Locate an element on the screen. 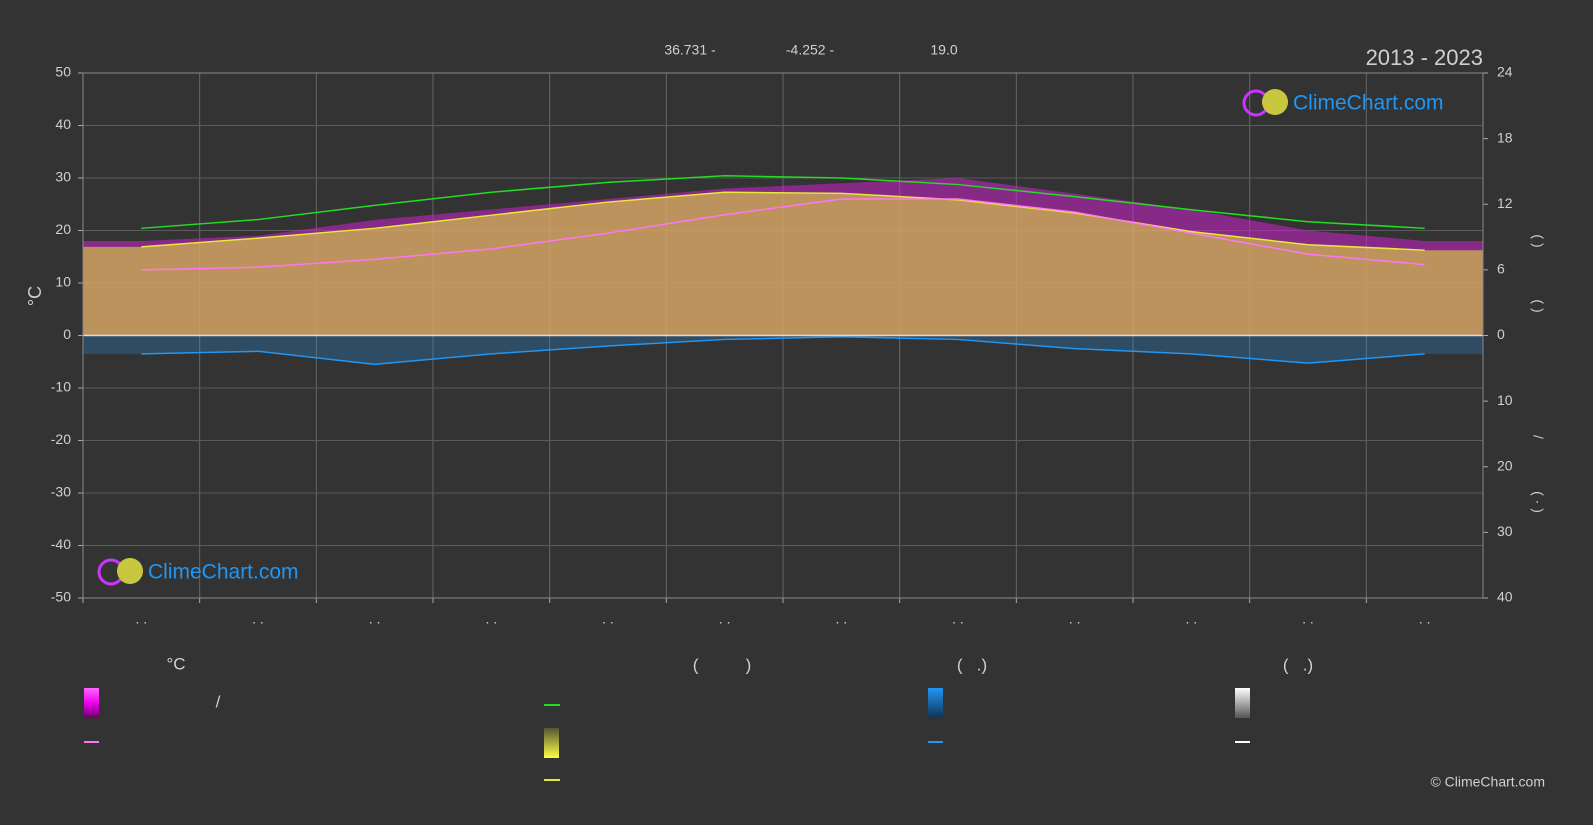  y-axis-label: °C is located at coordinates (35, 296).